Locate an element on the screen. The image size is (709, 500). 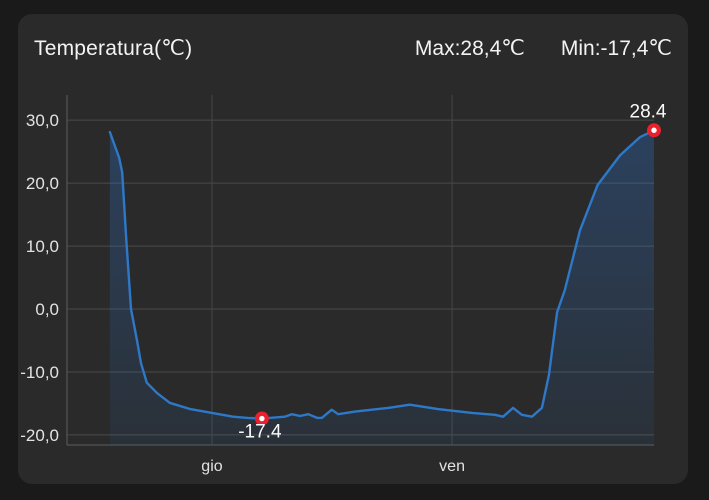
header-stats: Max:28,4℃ Min:-17,4℃ is located at coordinates (543, 48).